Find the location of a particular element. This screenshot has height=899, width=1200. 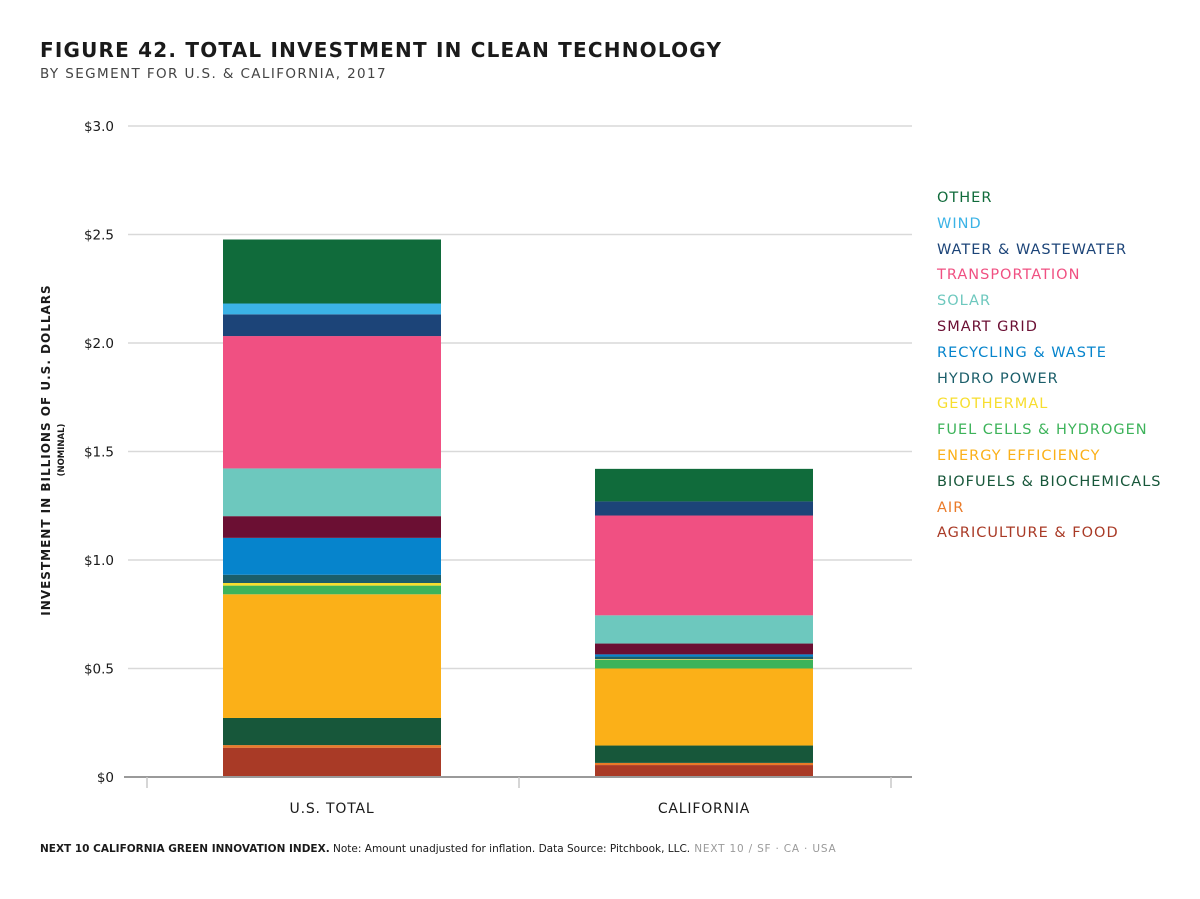

legend-item: WATER & WASTEWATER is located at coordinates (1032, 249).